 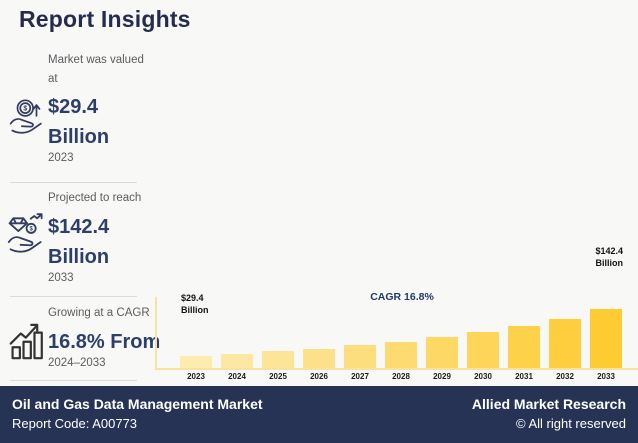 What do you see at coordinates (609, 257) in the screenshot?
I see `end-value-annotation: $142.4 Billion` at bounding box center [609, 257].